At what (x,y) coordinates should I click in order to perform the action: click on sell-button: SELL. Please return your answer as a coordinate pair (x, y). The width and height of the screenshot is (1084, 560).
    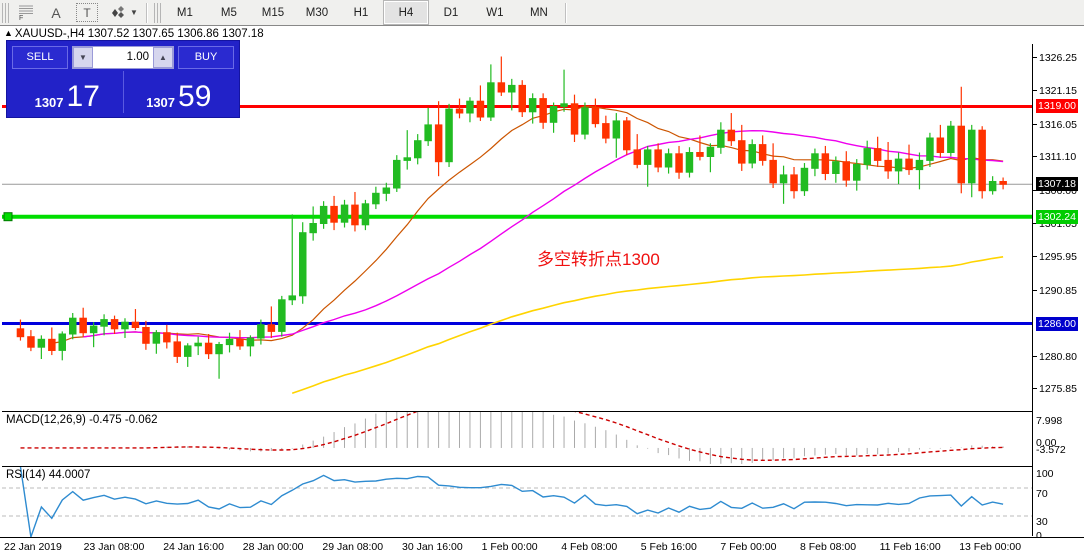
    Looking at the image, I should click on (40, 57).